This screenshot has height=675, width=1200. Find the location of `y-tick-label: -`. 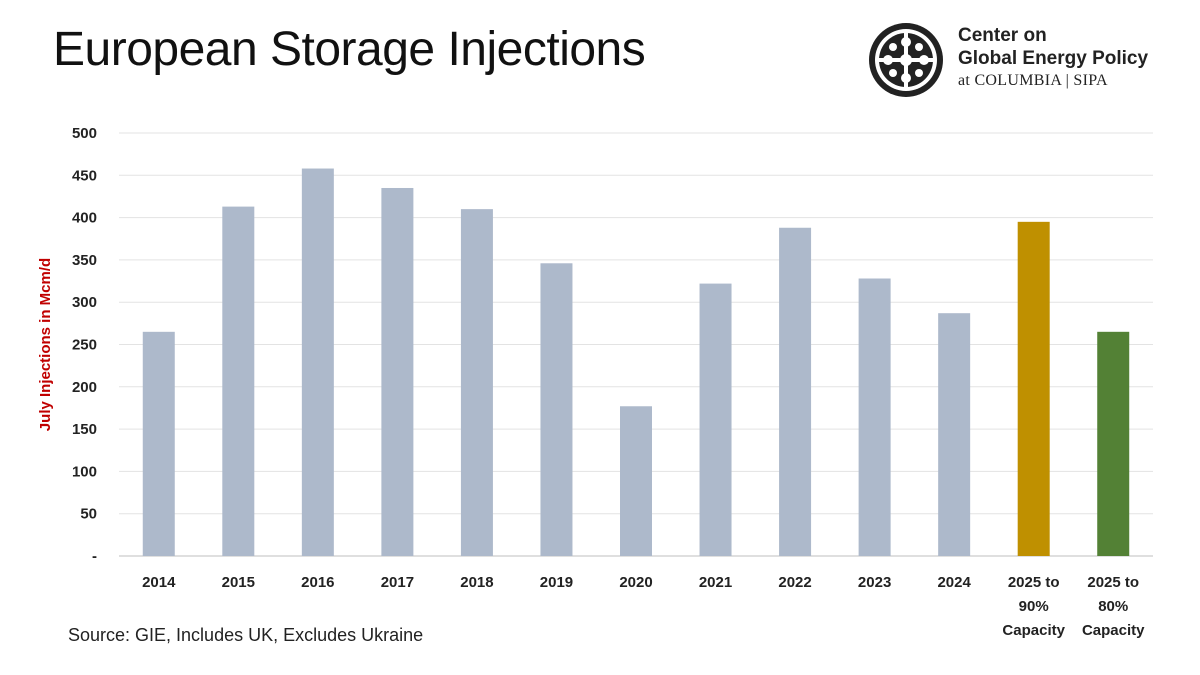

y-tick-label: - is located at coordinates (94, 556).